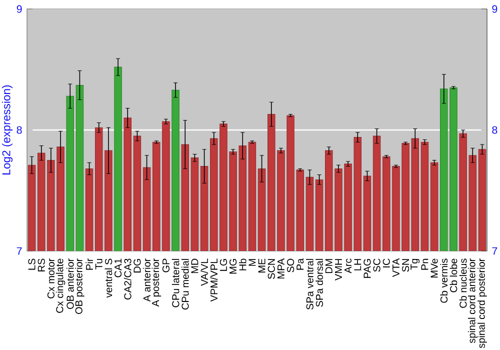  Describe the element at coordinates (19, 9) in the screenshot. I see `y-tick-label: 9` at that location.